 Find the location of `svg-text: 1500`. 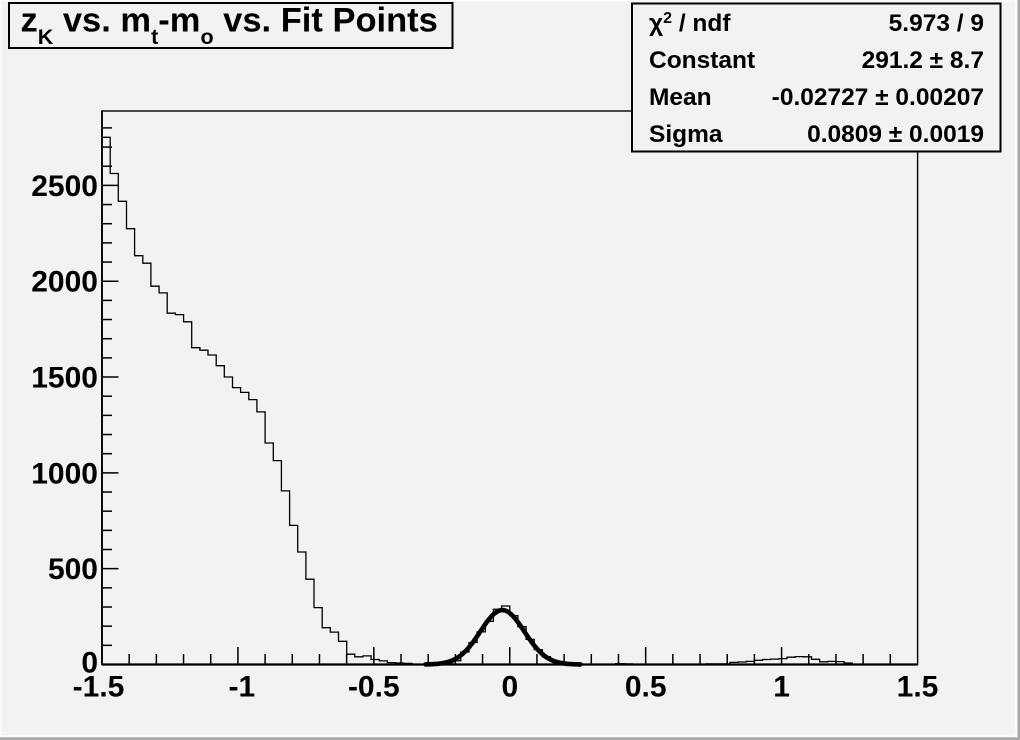

svg-text: 1500 is located at coordinates (64, 377).